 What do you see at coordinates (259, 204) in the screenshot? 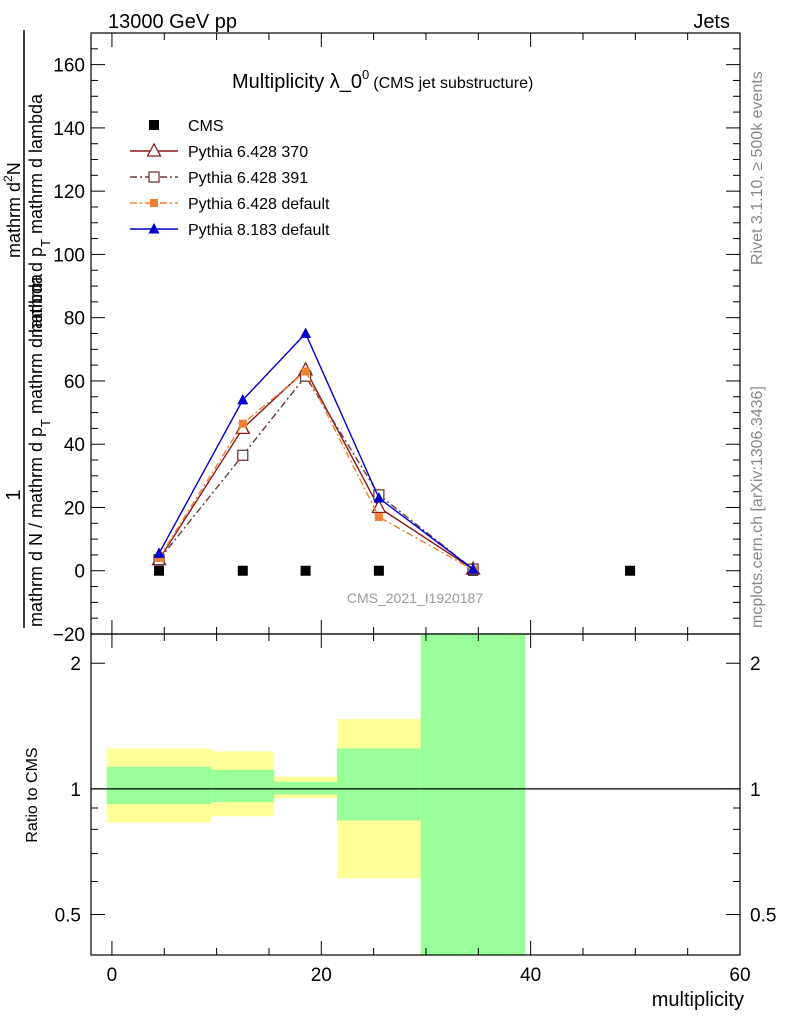
I see `legend-label-pythia-6-428-default: Pythia 6.428 default` at bounding box center [259, 204].